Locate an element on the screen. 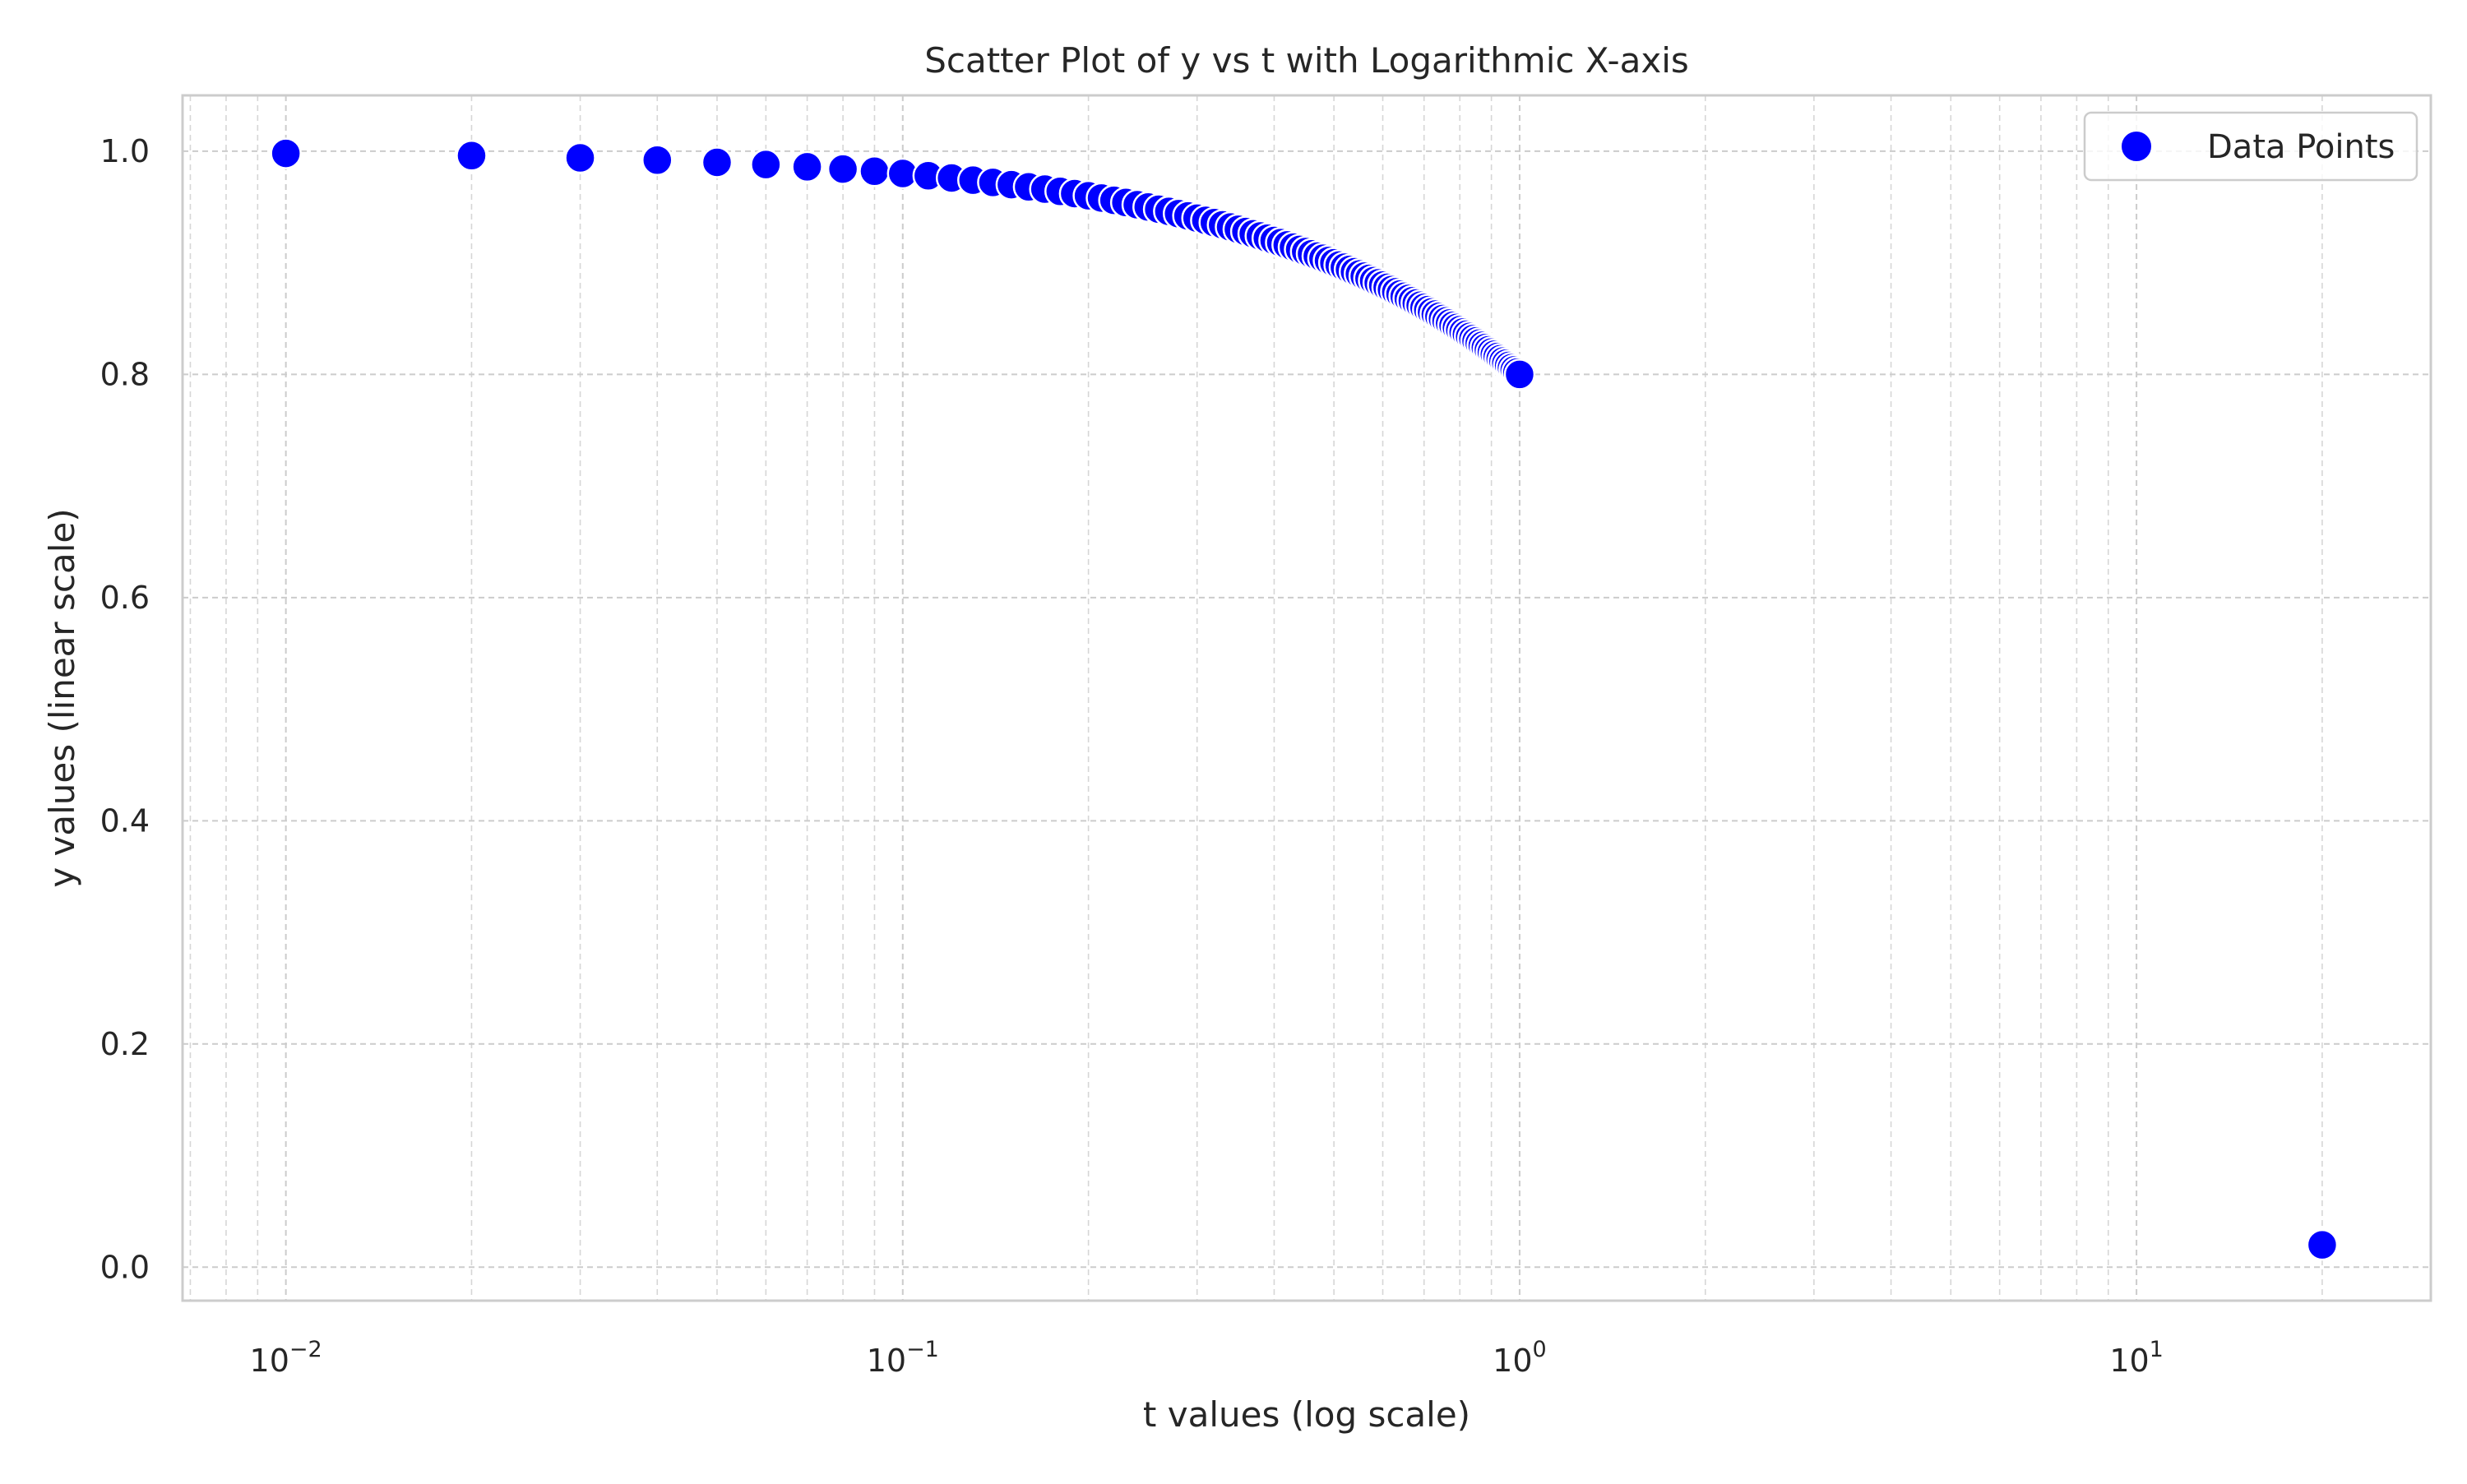 The width and height of the screenshot is (2467, 1484). legend-box is located at coordinates (2250, 146).